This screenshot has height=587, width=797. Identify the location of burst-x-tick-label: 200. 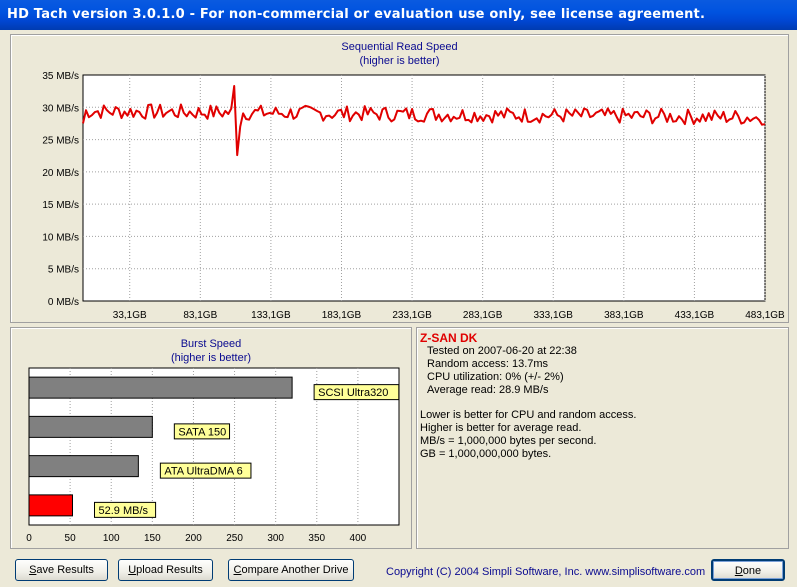
(193, 538).